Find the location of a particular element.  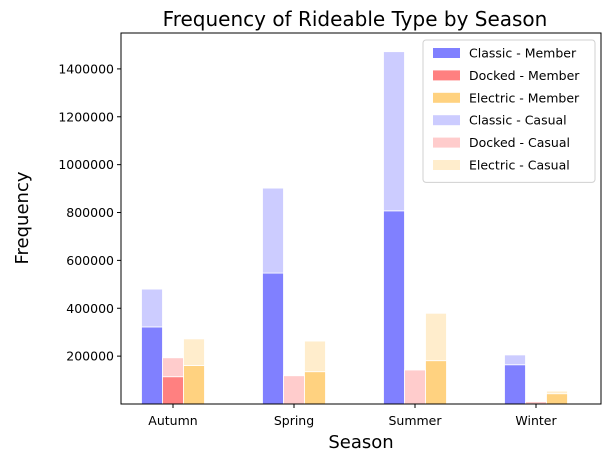

bar-electric-member-spring is located at coordinates (315, 388).